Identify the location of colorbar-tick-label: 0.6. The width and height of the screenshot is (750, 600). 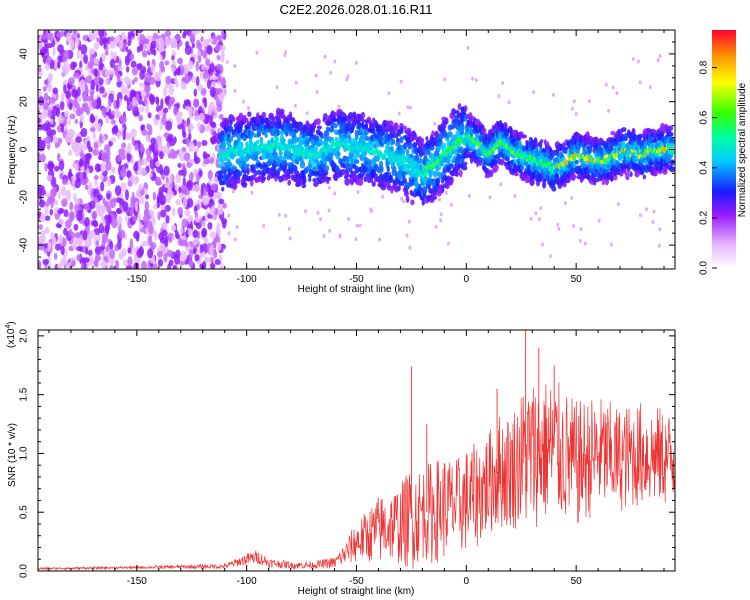
(704, 117).